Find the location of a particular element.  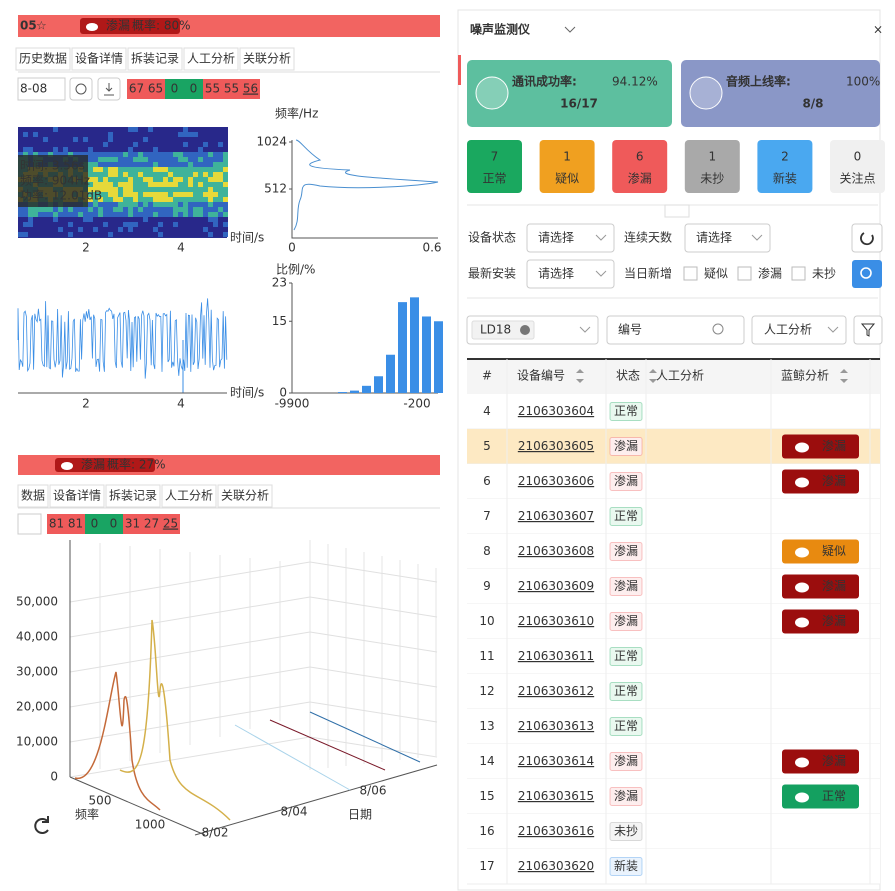

device-id: 2106303606 is located at coordinates (556, 481).